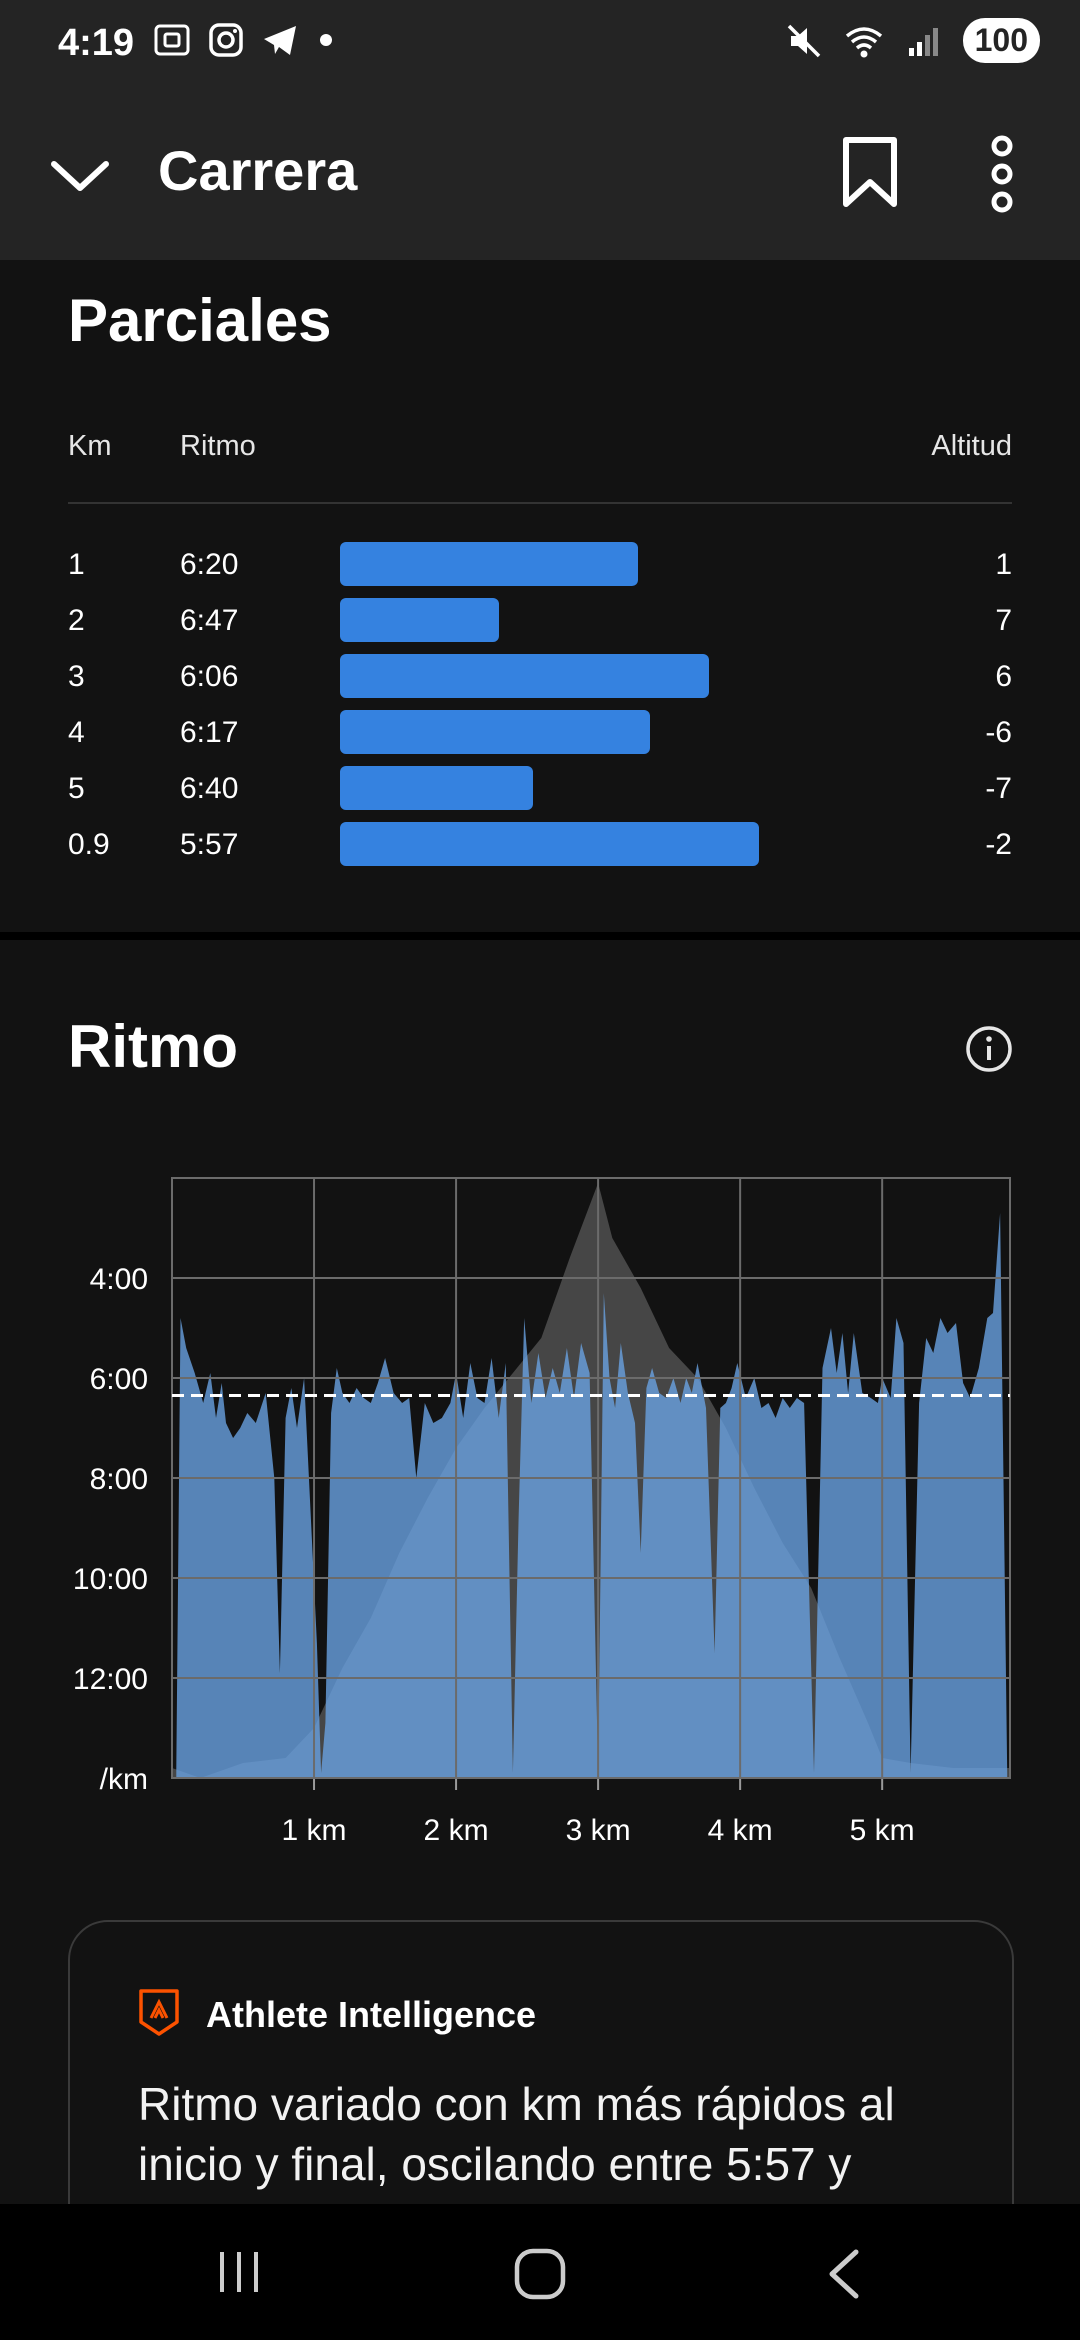  What do you see at coordinates (76, 676) in the screenshot?
I see `split-km: 3` at bounding box center [76, 676].